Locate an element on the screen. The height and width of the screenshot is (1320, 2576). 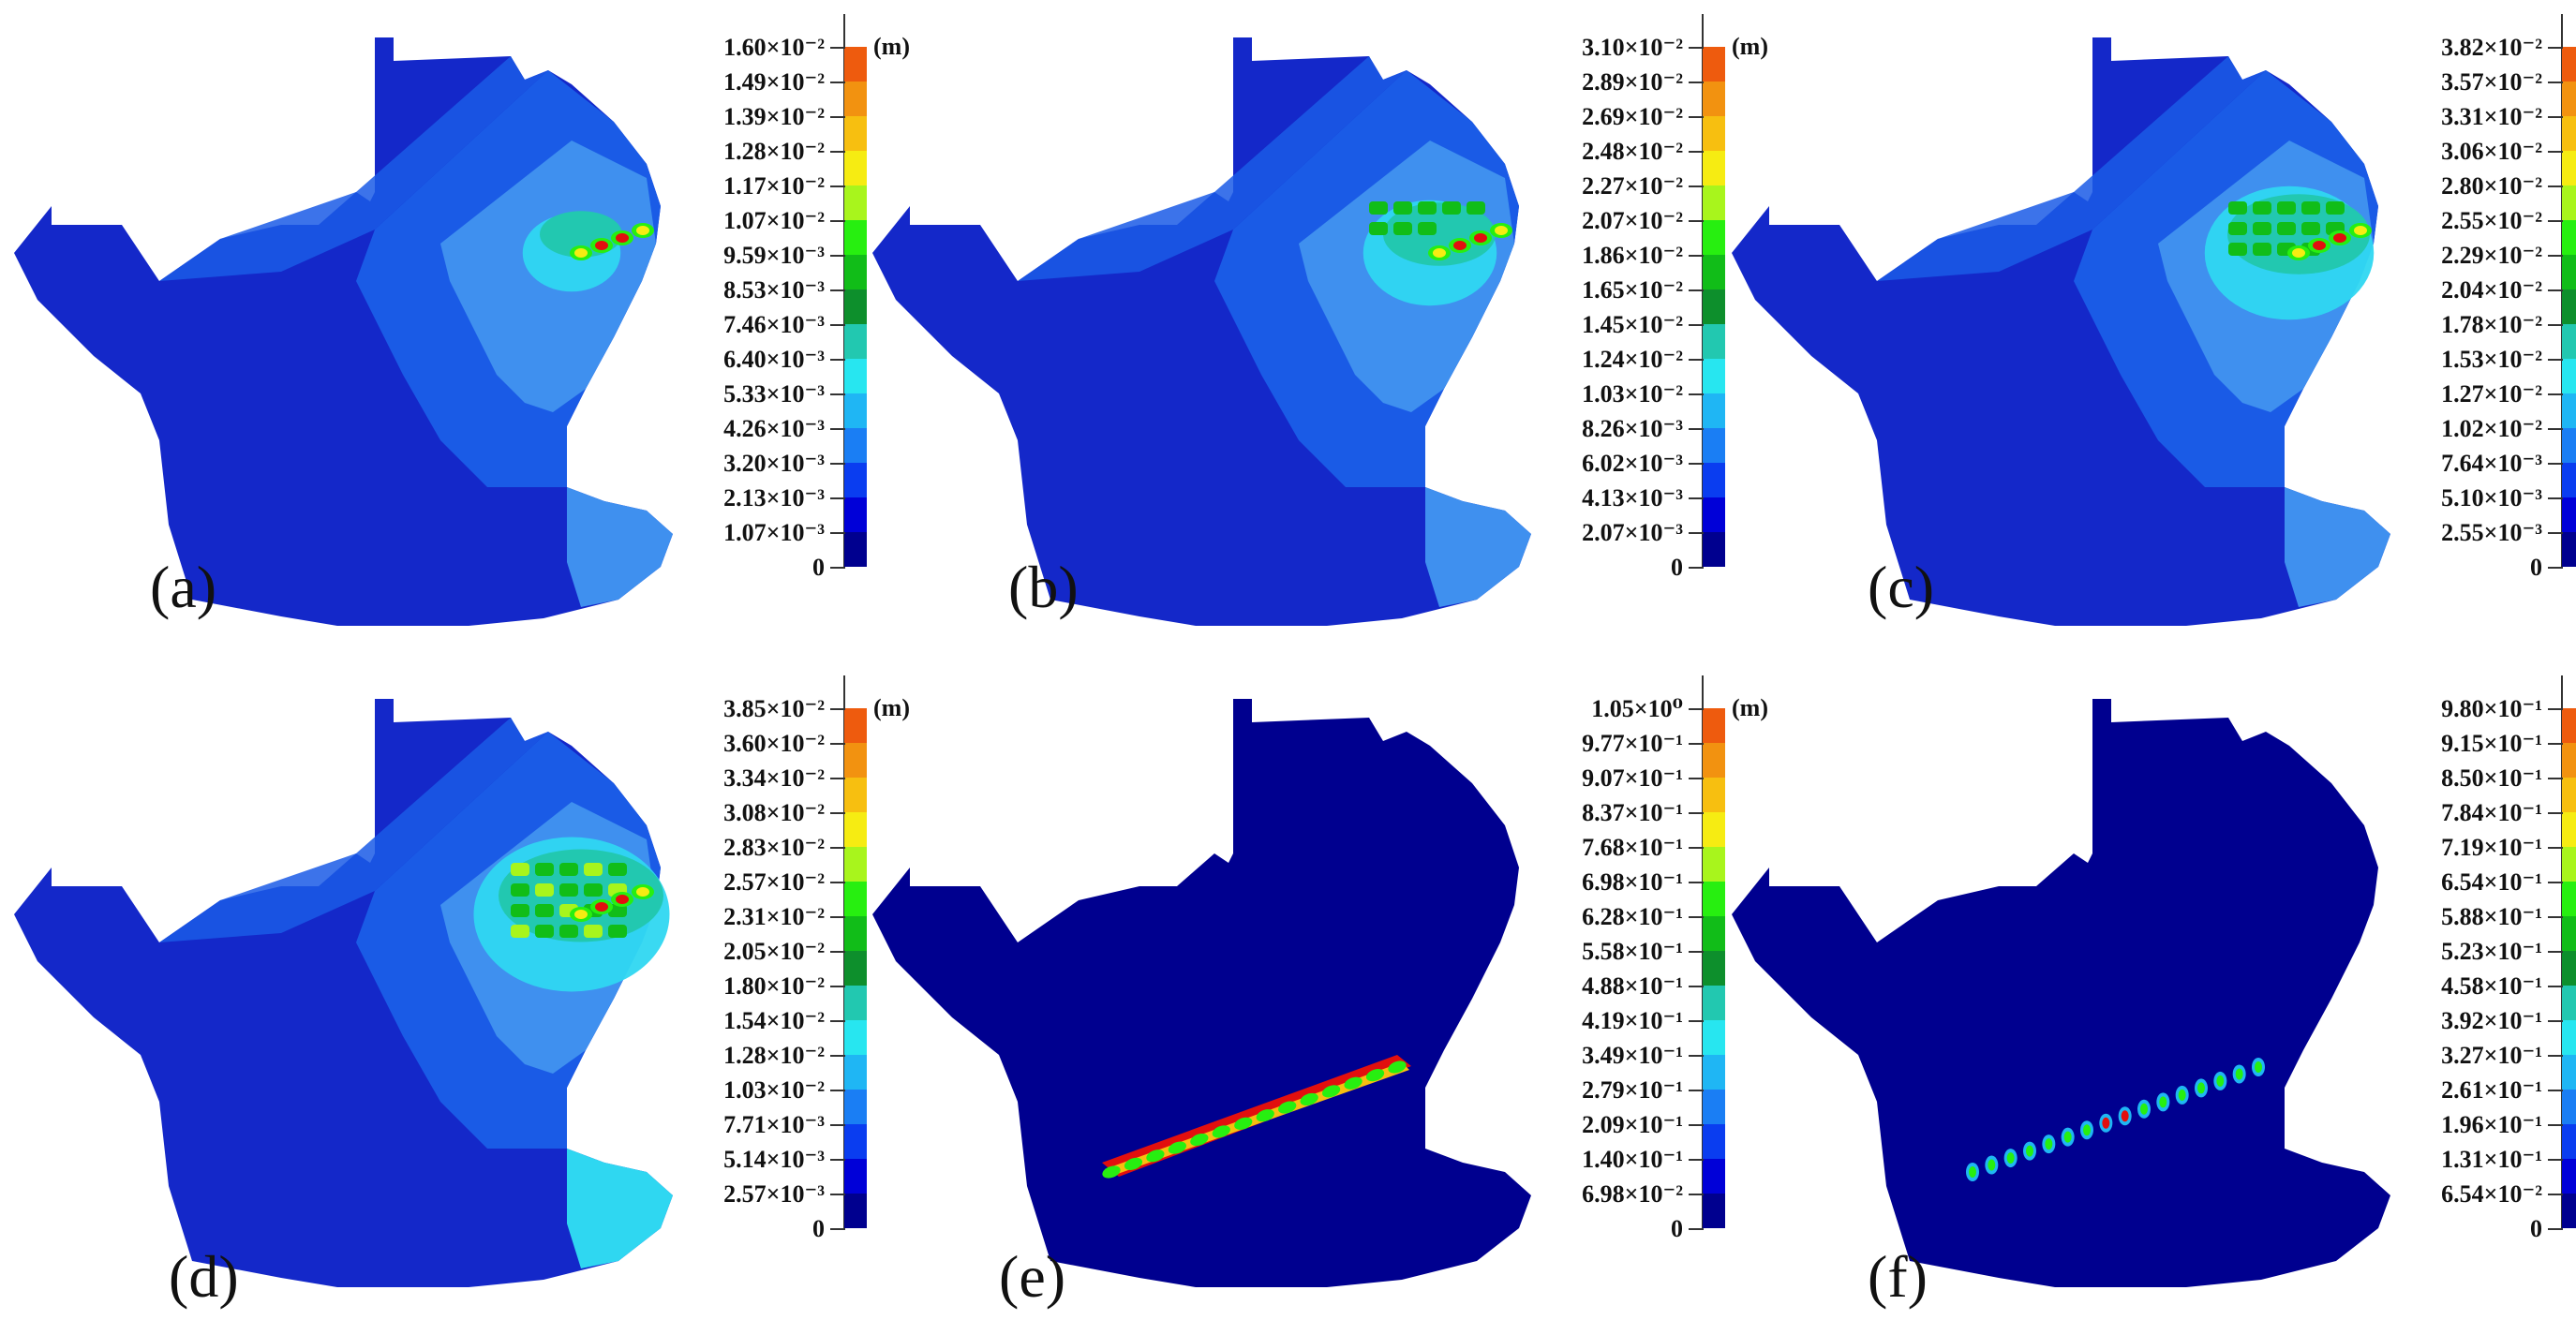
legend-value: 1.96×10⁻¹ is located at coordinates (2491, 1124).